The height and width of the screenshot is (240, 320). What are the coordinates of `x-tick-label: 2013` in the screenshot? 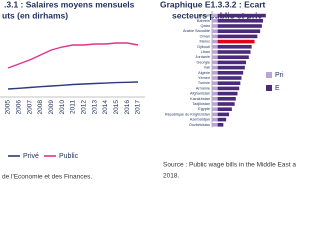 It's located at (94, 107).